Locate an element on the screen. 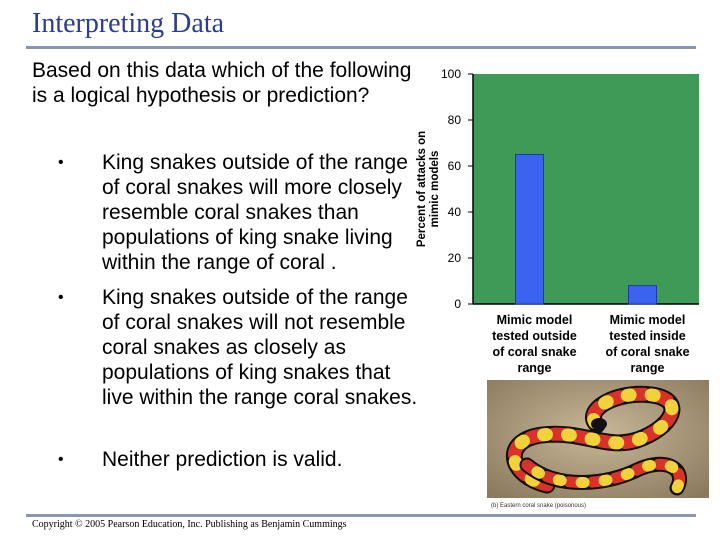 The image size is (720, 540). category-label: tested inside is located at coordinates (647, 336).